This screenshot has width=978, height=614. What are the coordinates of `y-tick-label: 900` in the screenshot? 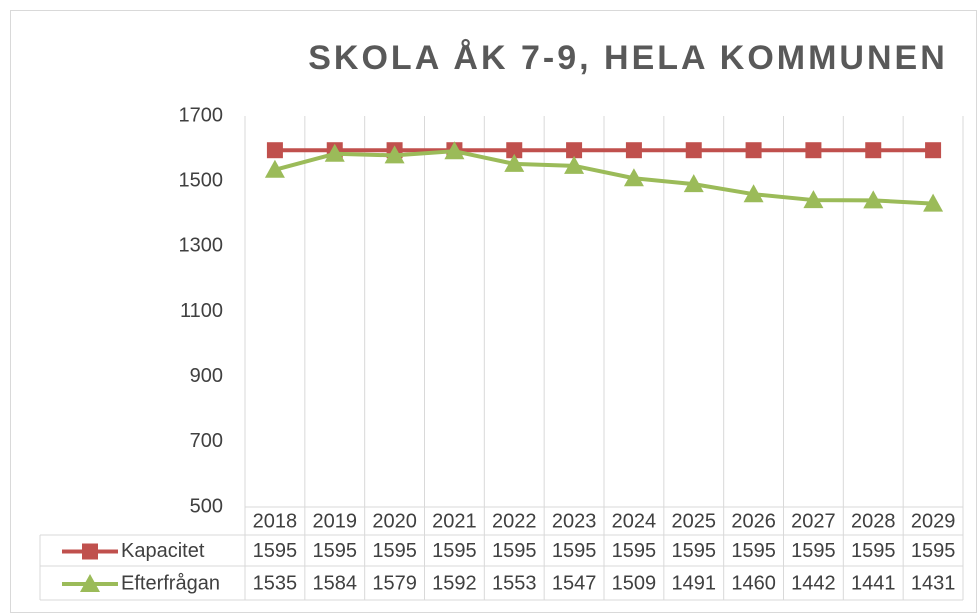 It's located at (206, 376).